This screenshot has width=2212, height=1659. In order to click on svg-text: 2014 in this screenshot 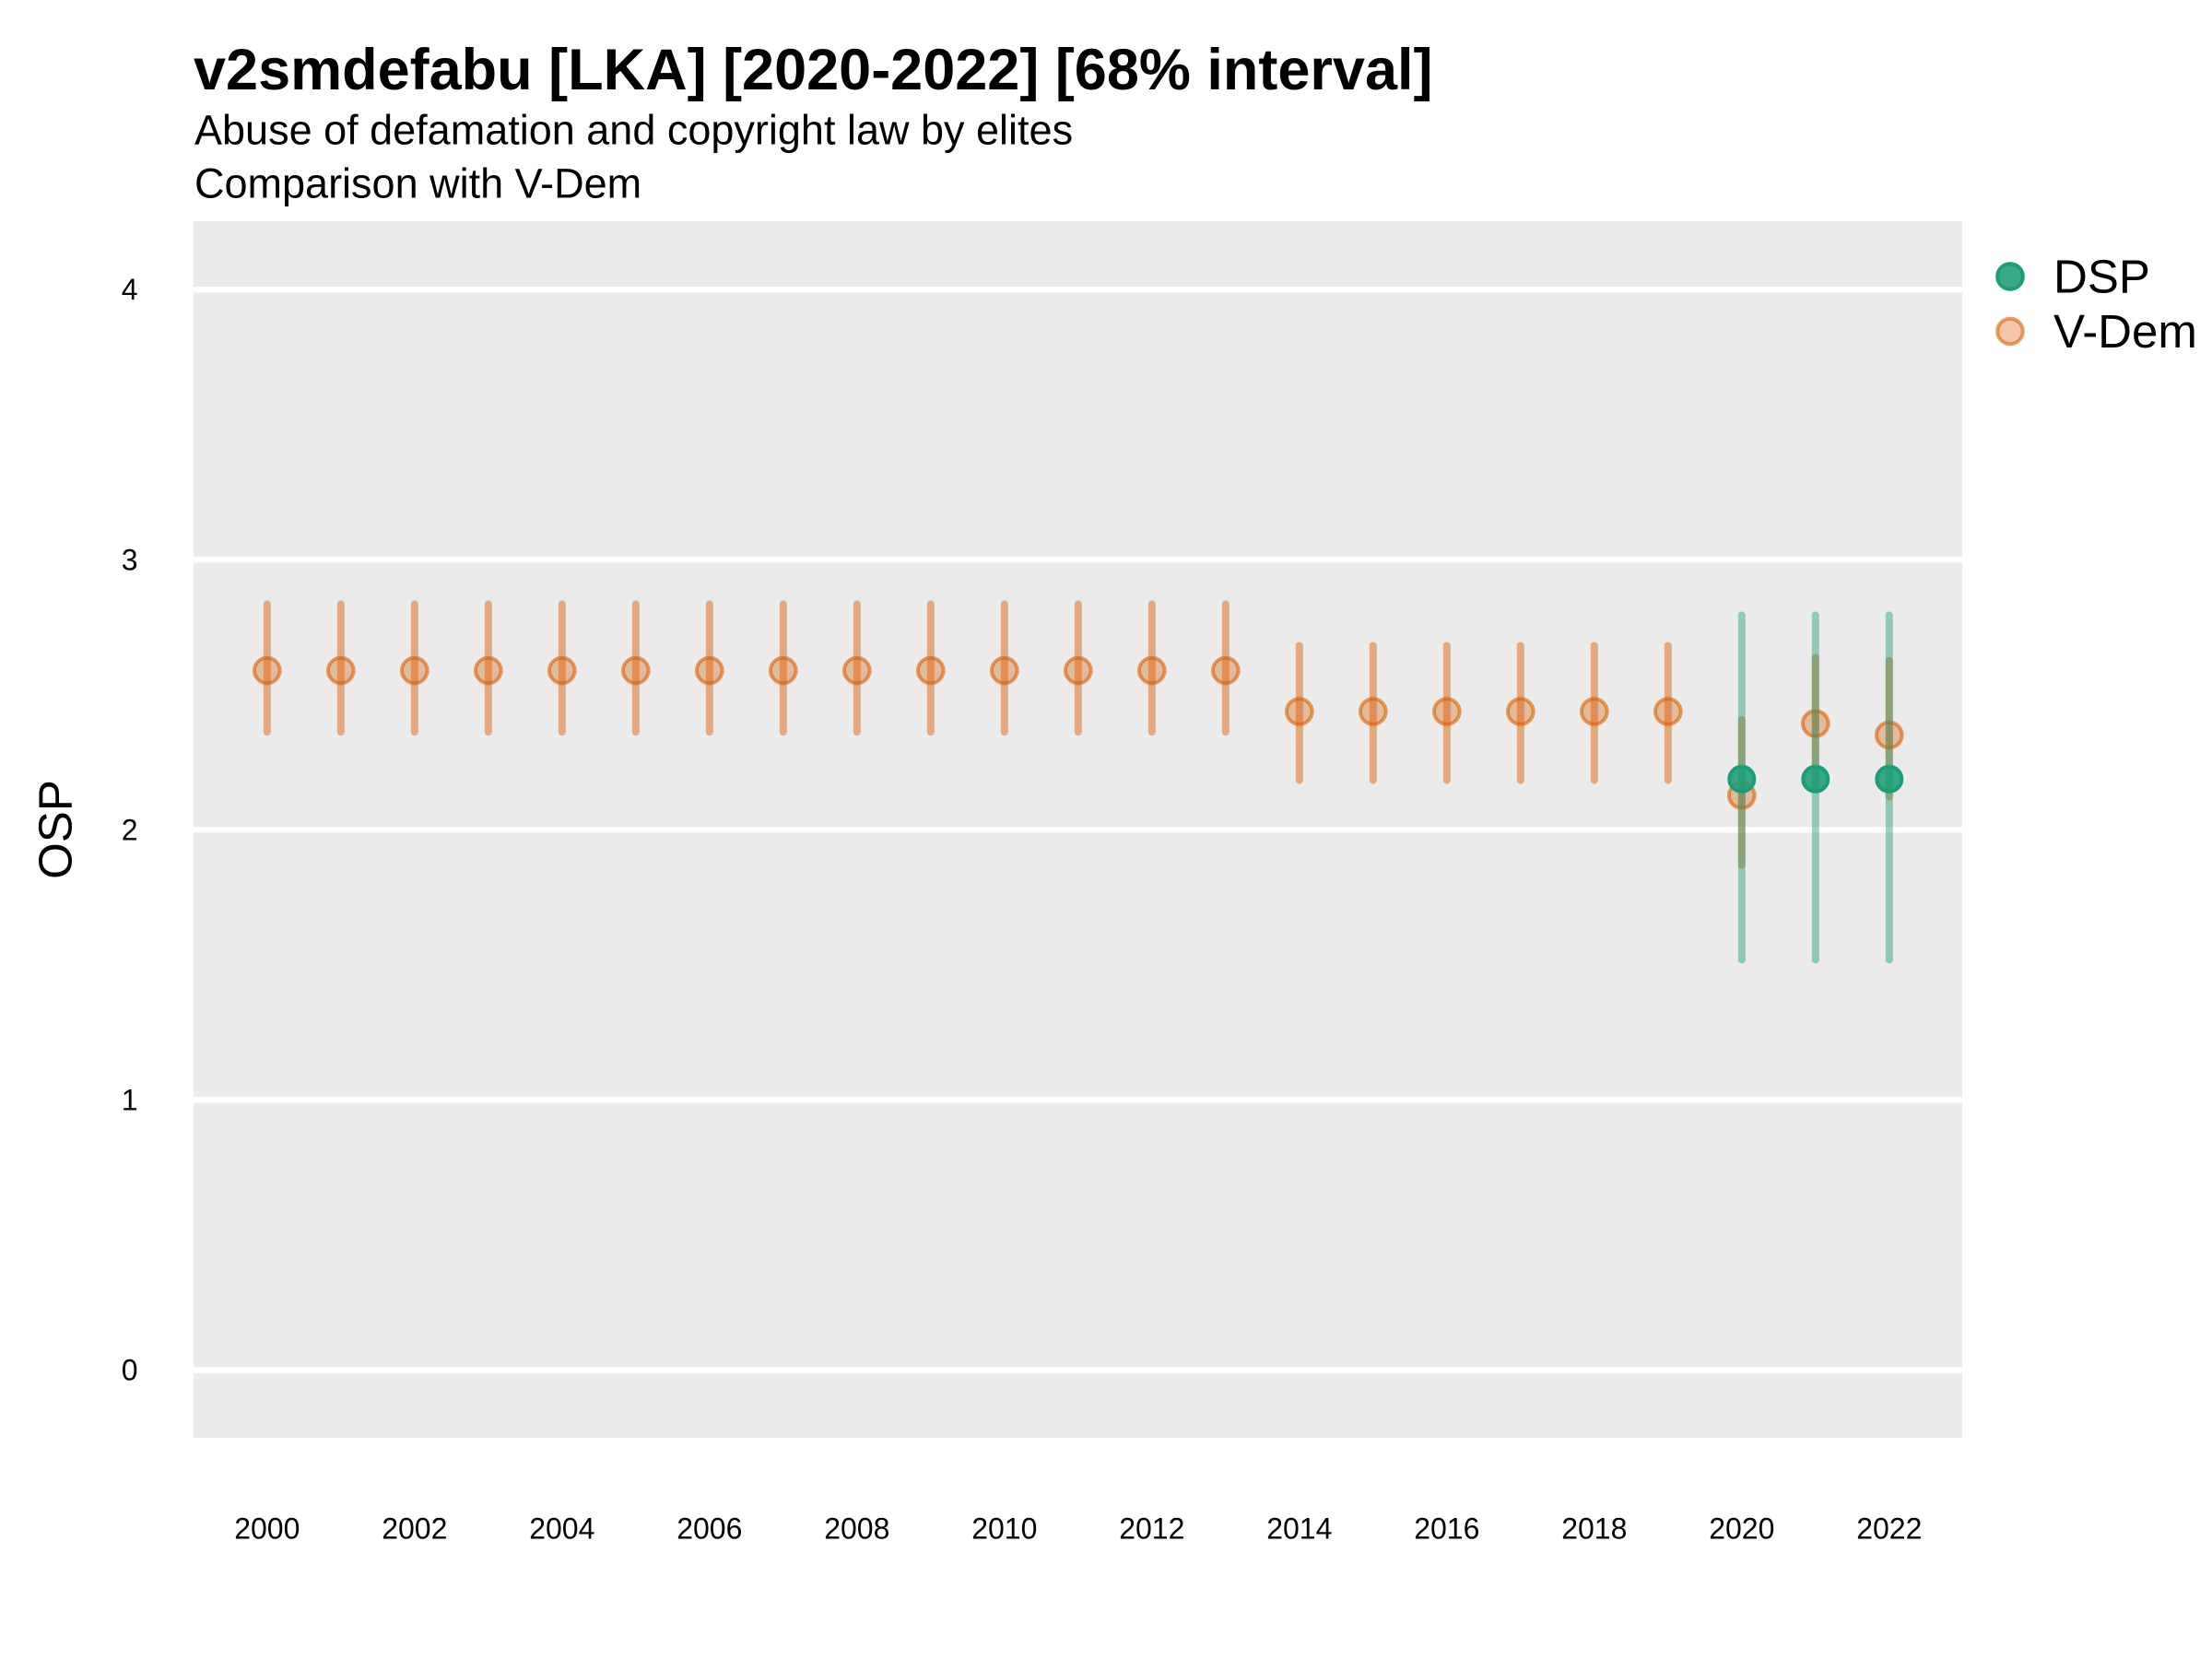, I will do `click(1299, 1529)`.